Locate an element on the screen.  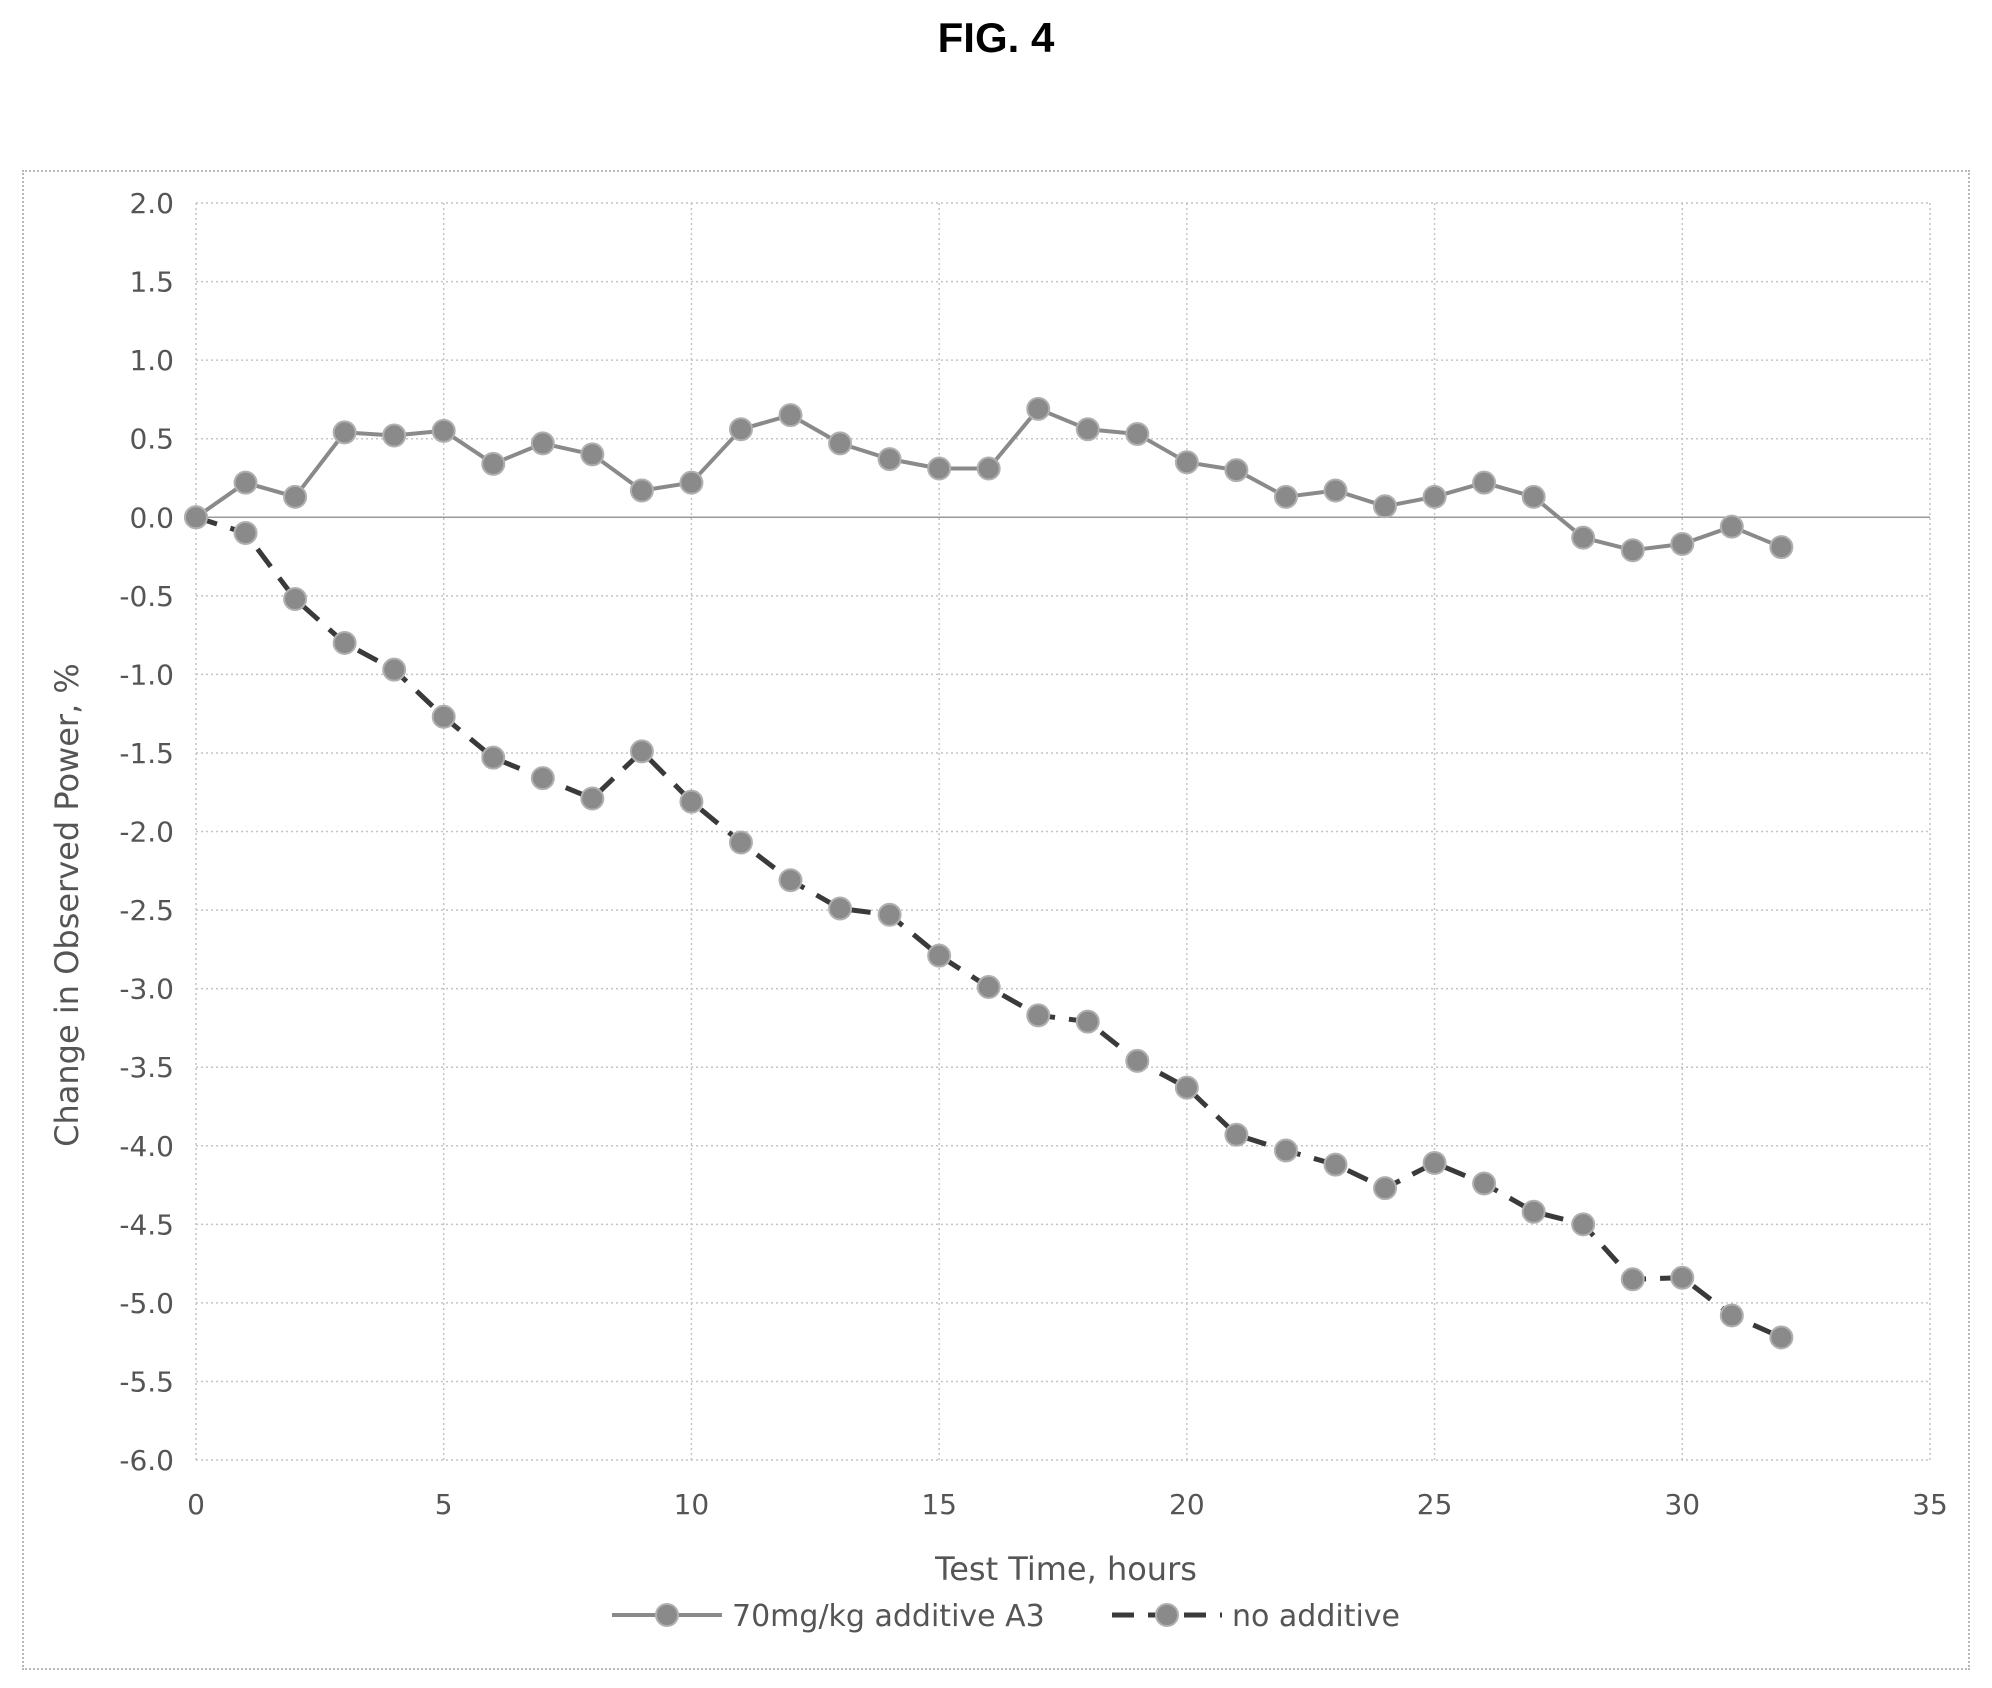
y-tick-label: -3.0 is located at coordinates (146, 989).